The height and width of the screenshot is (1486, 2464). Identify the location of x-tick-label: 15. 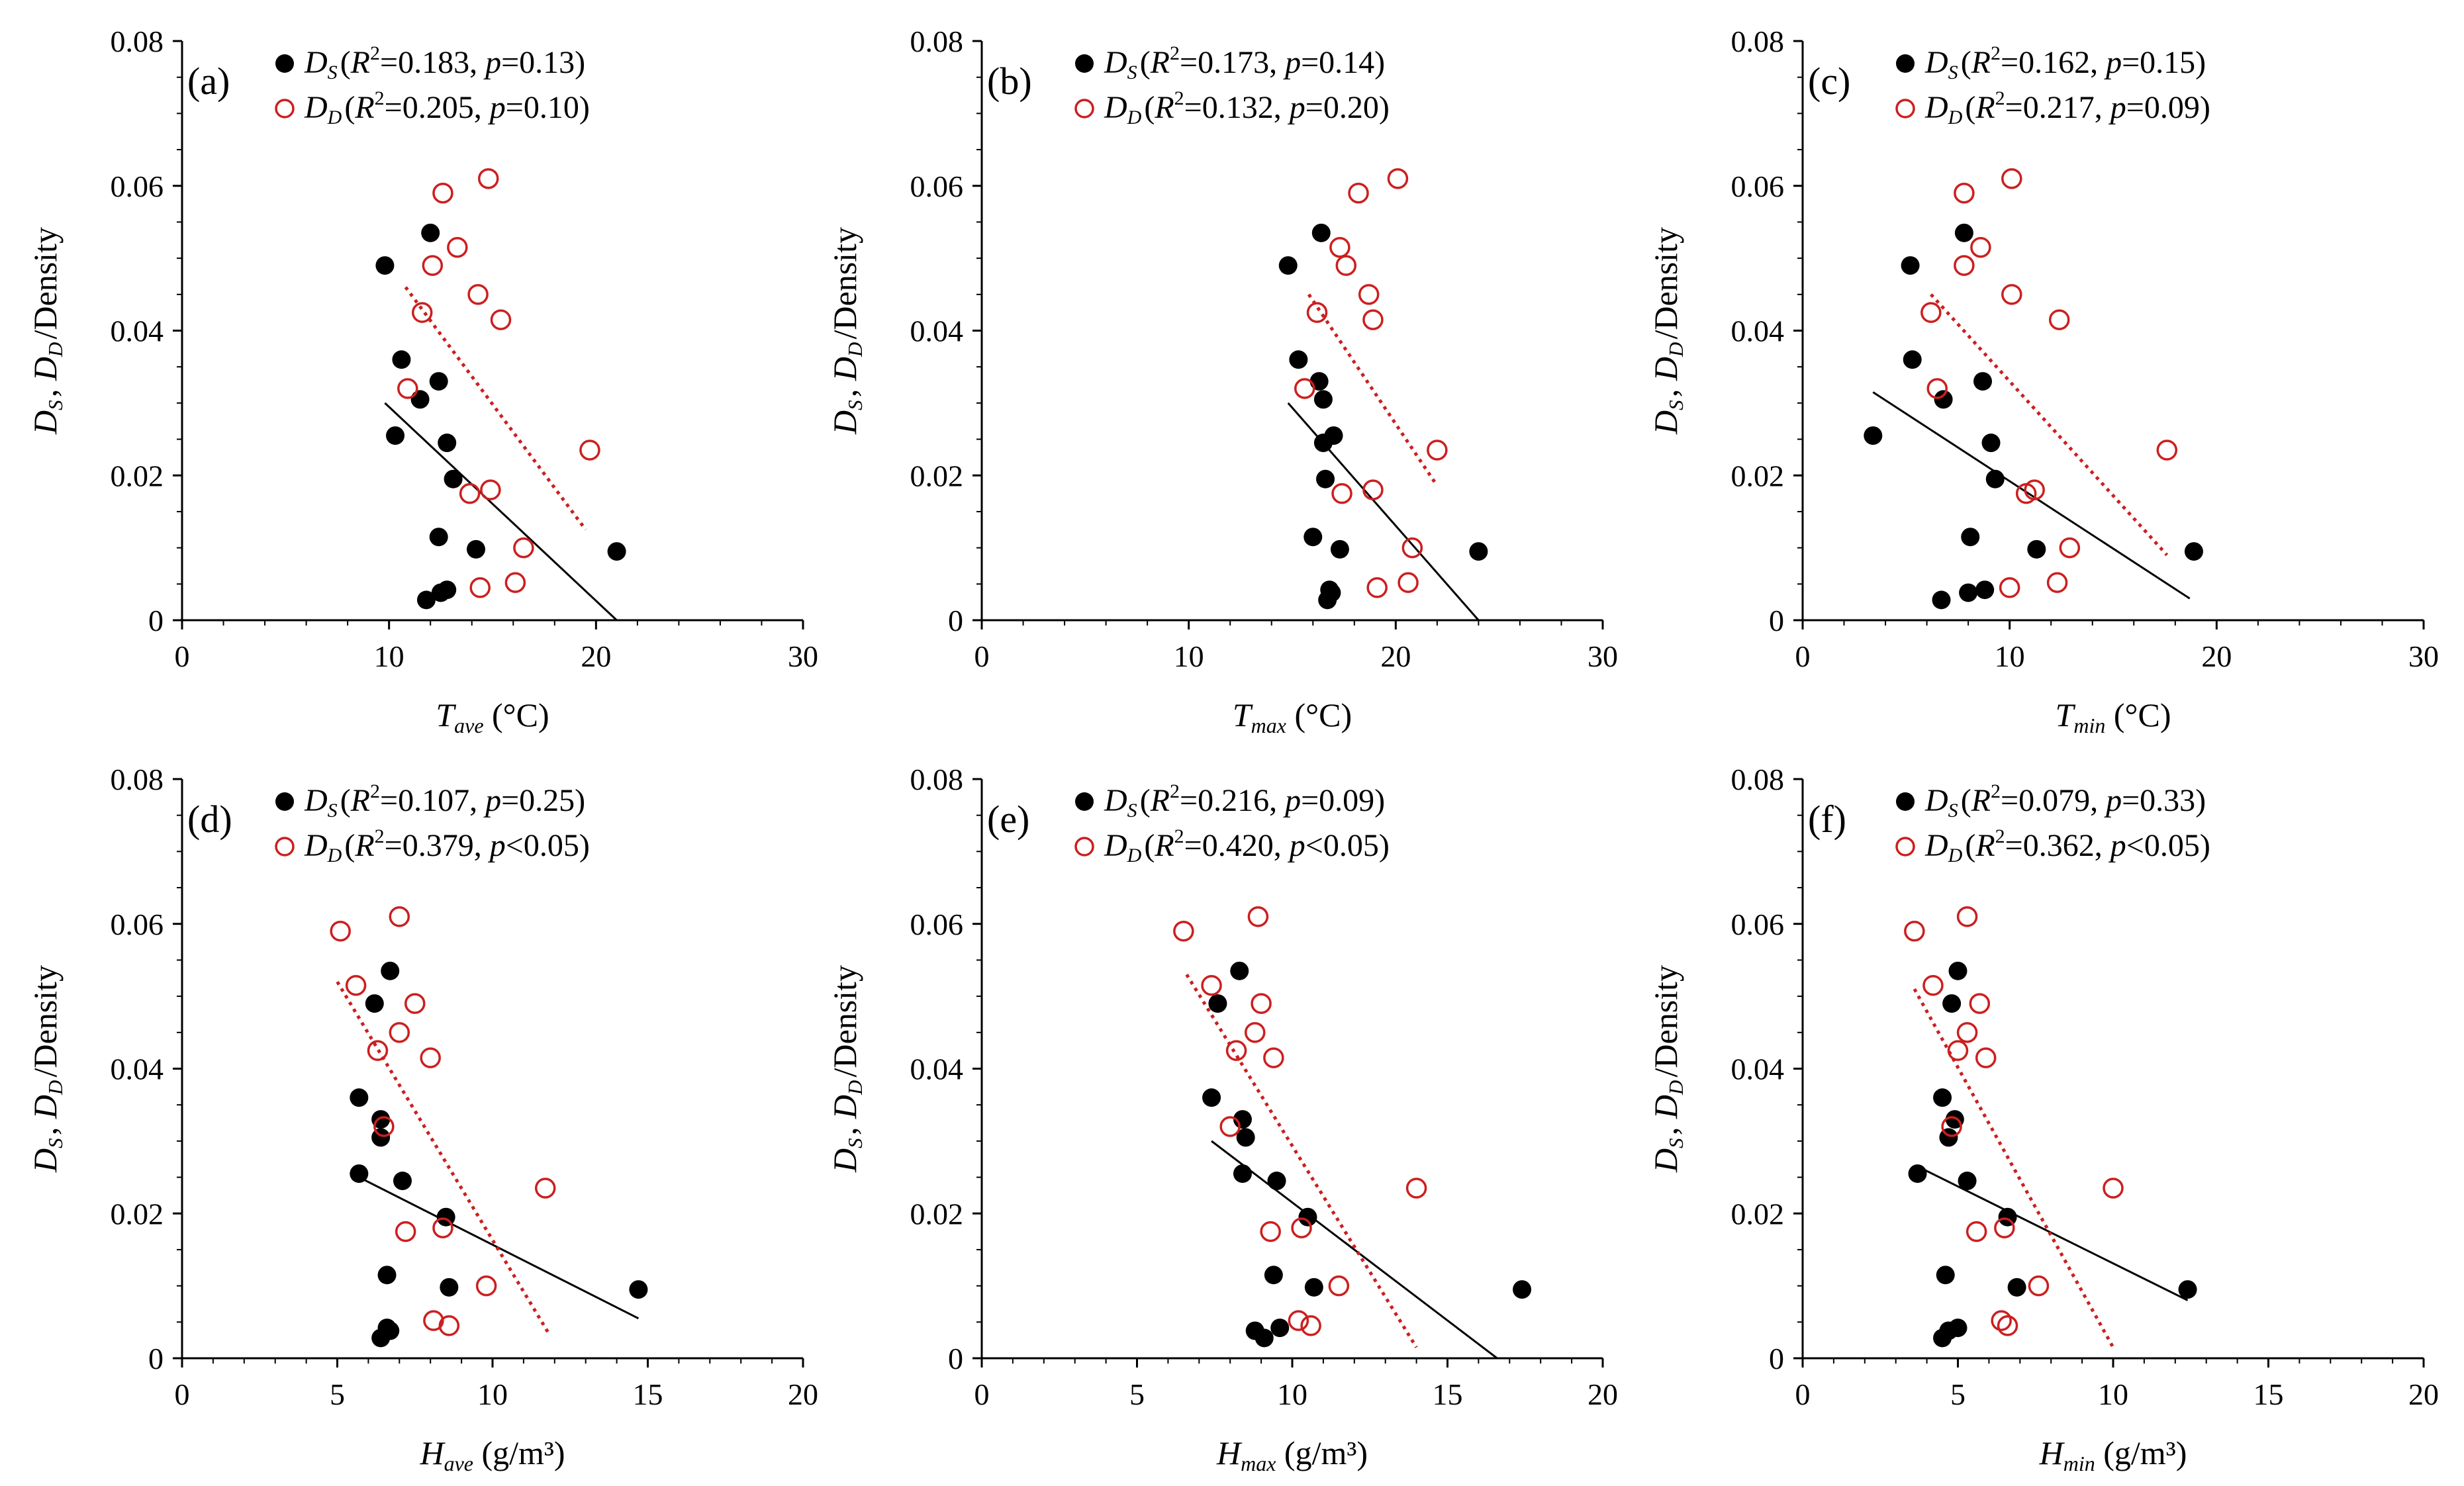
(1448, 1394).